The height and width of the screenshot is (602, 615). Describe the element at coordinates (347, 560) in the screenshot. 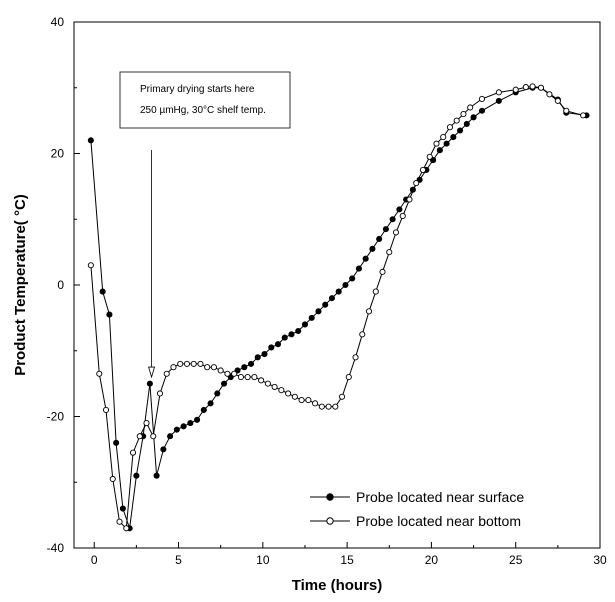

I see `x-tick-label: 15` at that location.